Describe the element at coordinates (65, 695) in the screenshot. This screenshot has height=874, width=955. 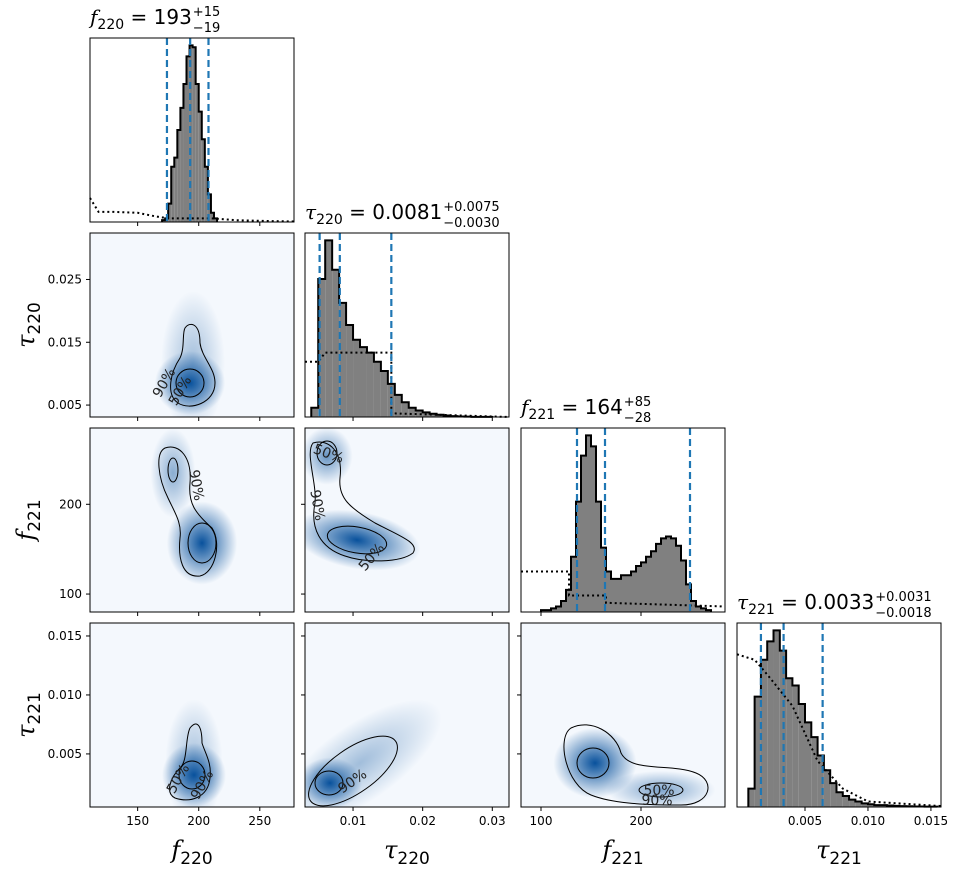
I see `y-tick-label: 0.010` at that location.